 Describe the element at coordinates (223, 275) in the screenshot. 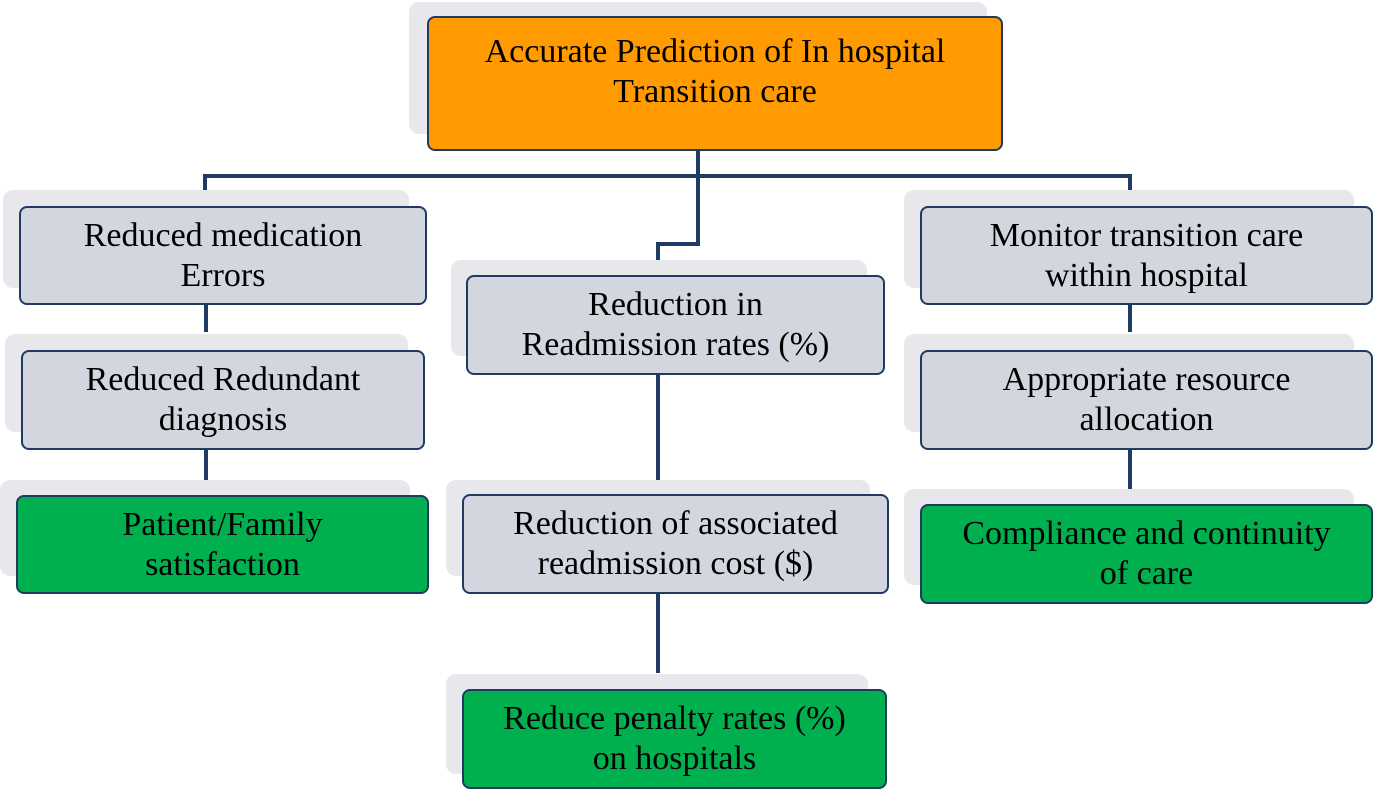

I see `left-node-1-line2: Errors` at that location.